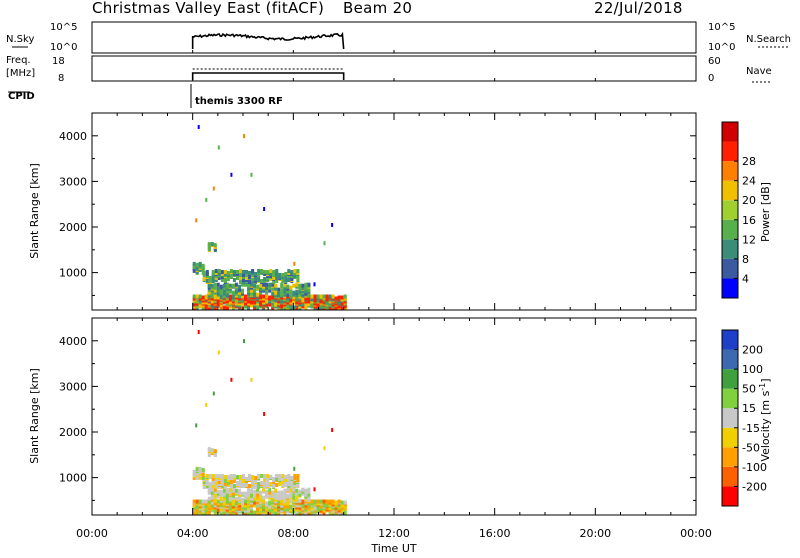  I want to click on nave-label: Nave, so click(759, 71).